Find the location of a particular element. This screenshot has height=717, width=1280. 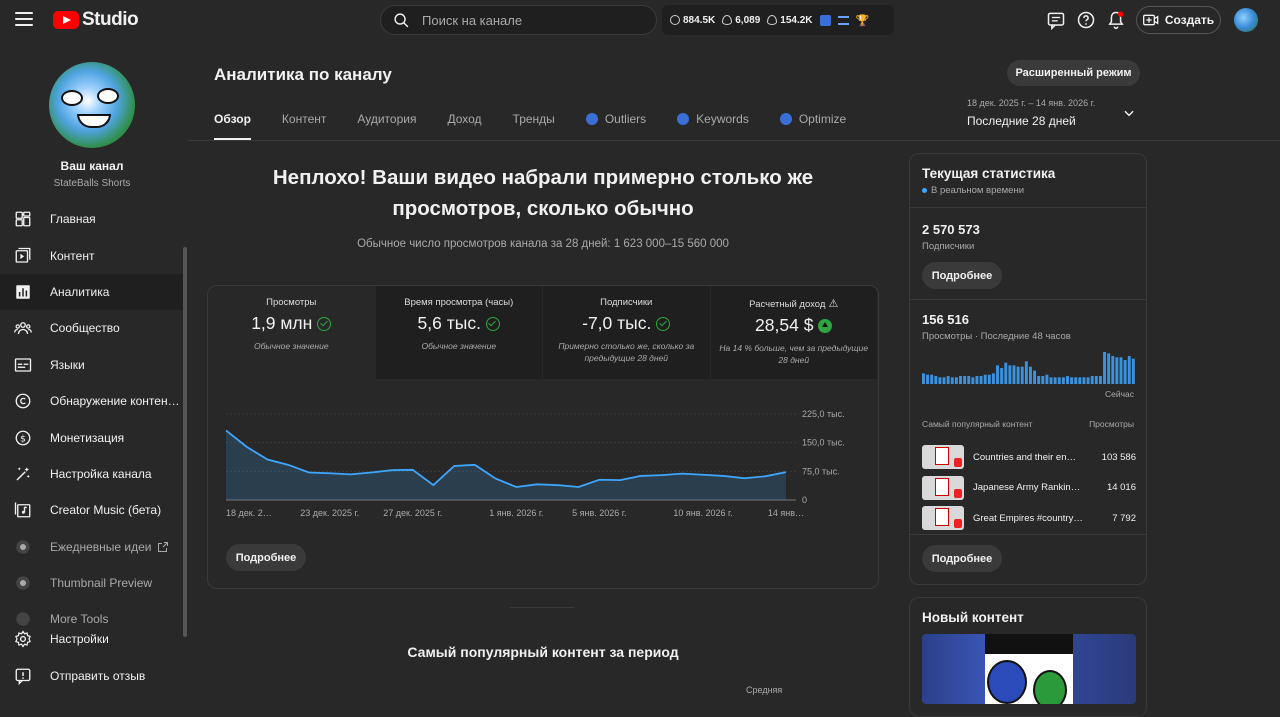

realtime-more-button: Подробнее is located at coordinates (962, 558).